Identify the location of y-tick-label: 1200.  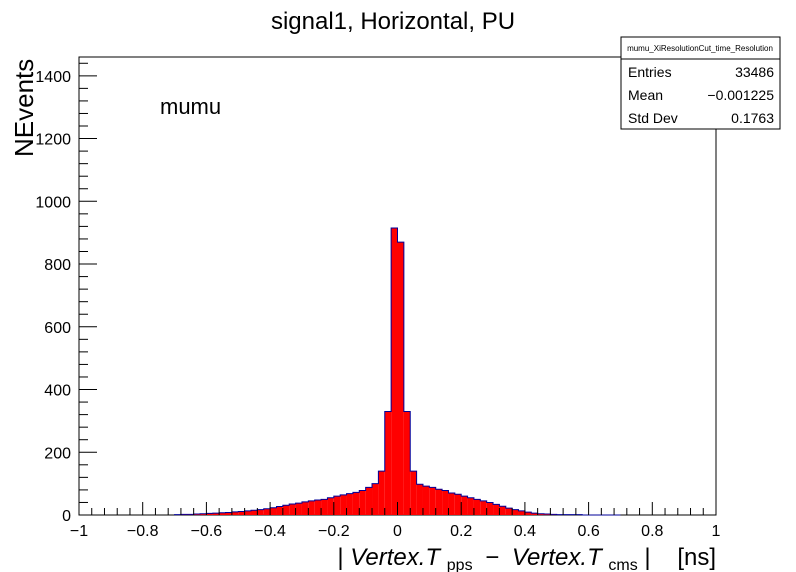
(53, 140).